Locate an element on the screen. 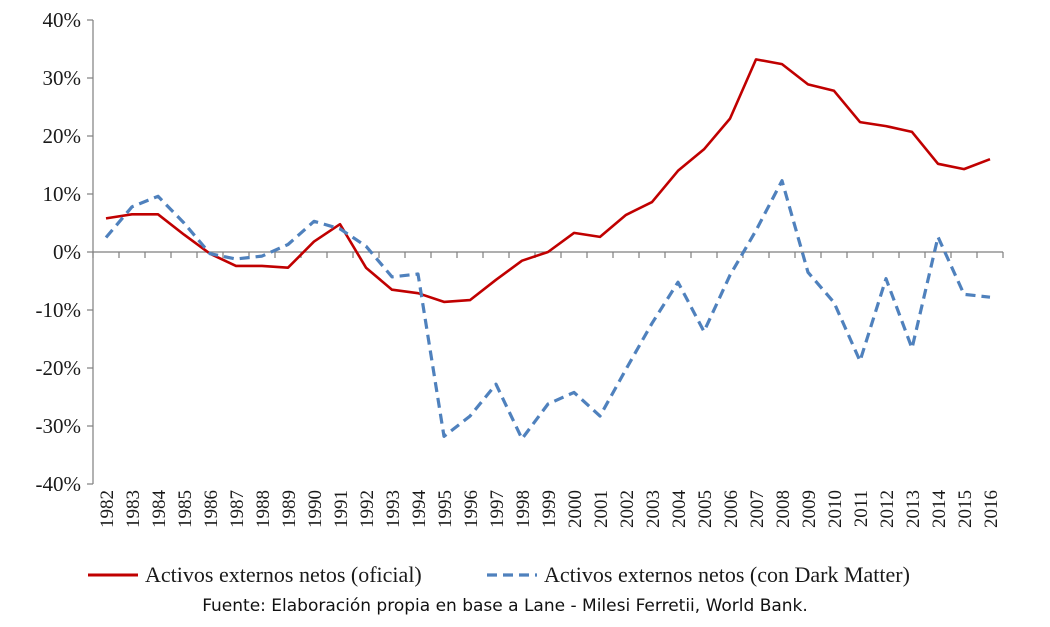 Image resolution: width=1050 pixels, height=627 pixels. x-tick-label: 1990 is located at coordinates (315, 509).